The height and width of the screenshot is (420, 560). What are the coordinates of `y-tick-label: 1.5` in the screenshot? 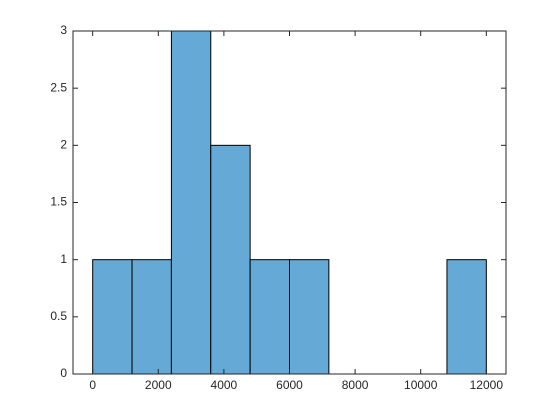 It's located at (58, 202).